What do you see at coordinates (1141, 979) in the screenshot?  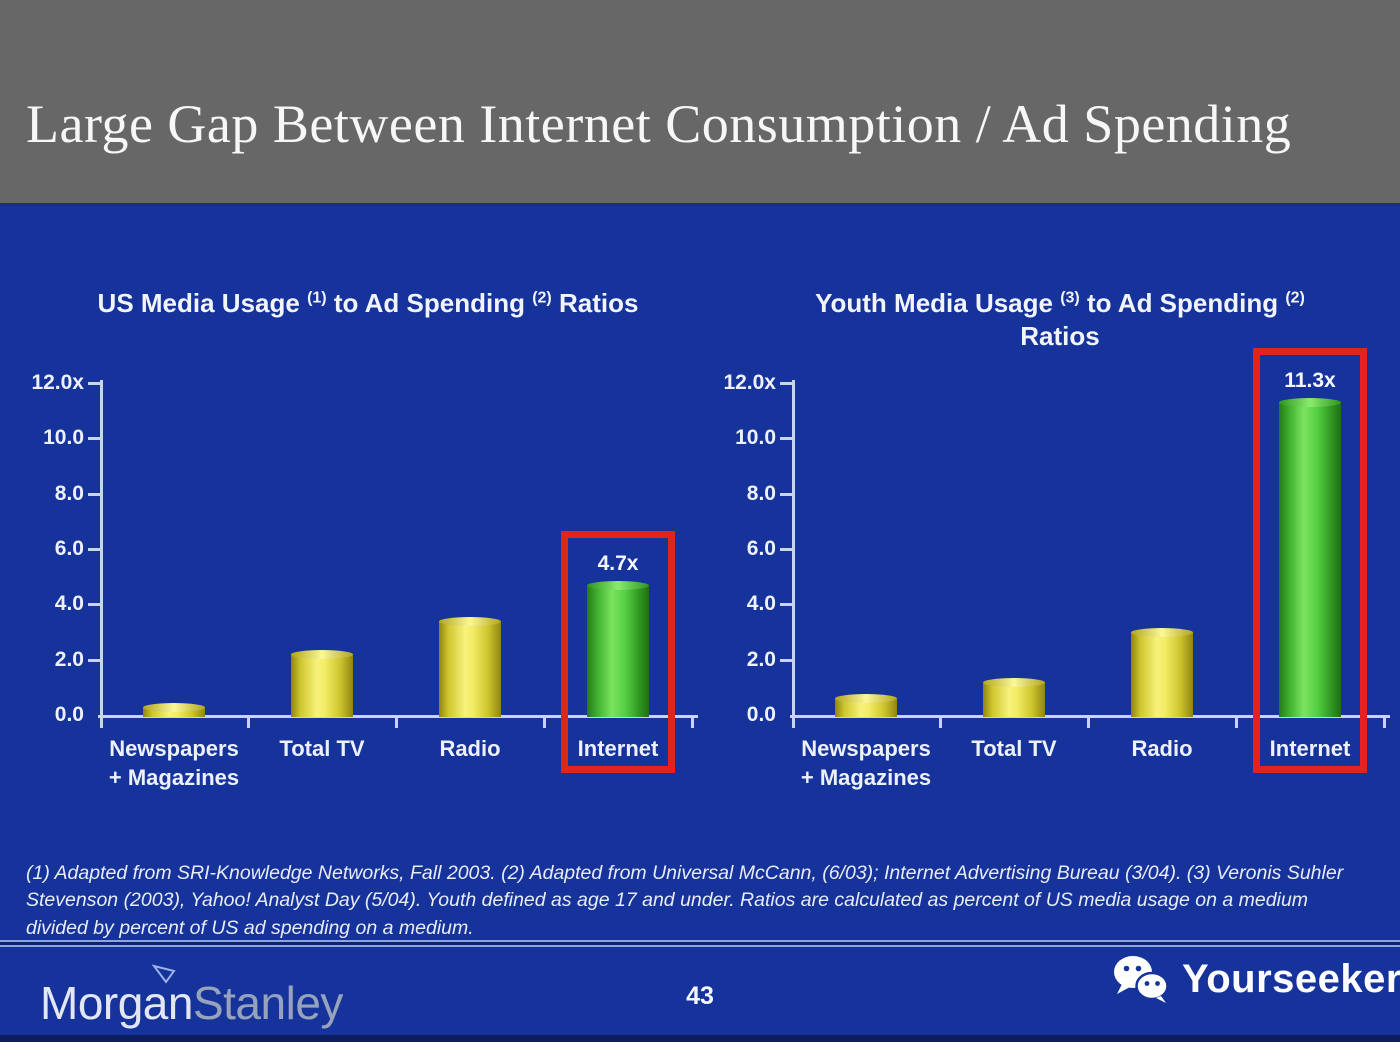 I see `wechat-icon` at bounding box center [1141, 979].